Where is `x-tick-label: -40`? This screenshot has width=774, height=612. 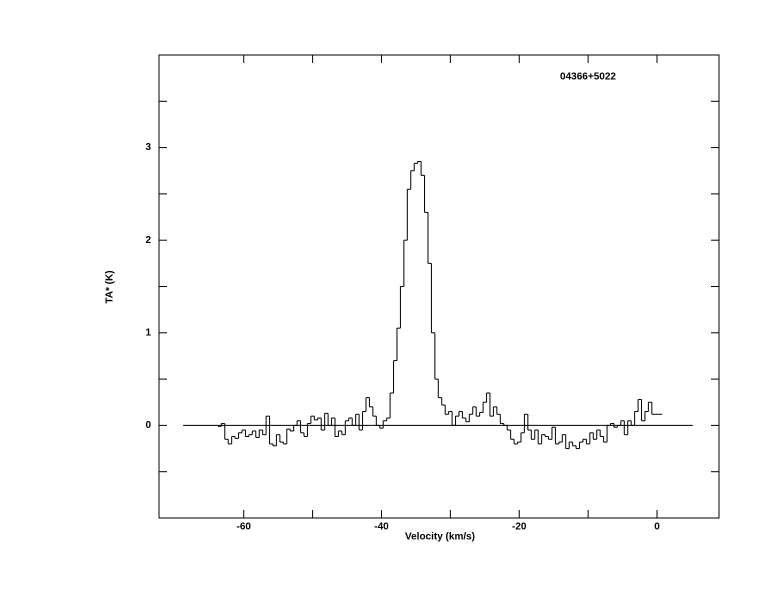
x-tick-label: -40 is located at coordinates (381, 527).